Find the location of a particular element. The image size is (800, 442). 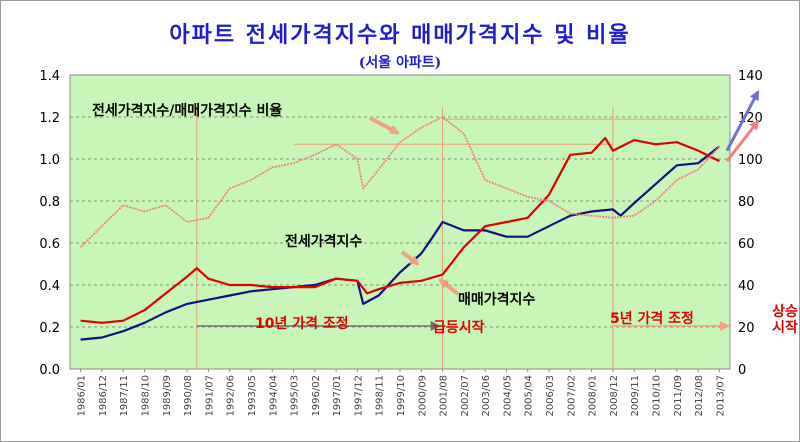

x-tick-label: 1998/11 is located at coordinates (380, 396).